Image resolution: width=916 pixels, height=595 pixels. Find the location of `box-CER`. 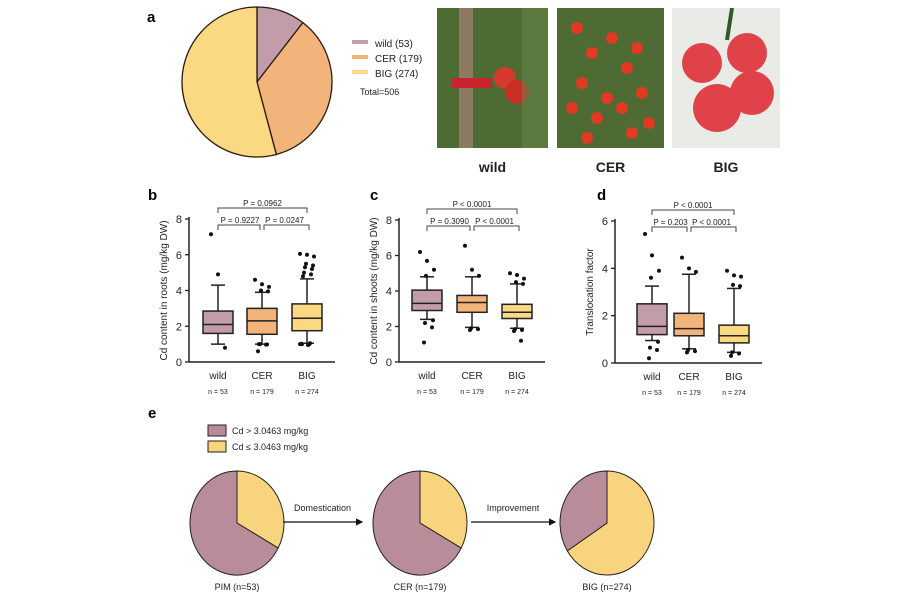

box-CER is located at coordinates (689, 324).